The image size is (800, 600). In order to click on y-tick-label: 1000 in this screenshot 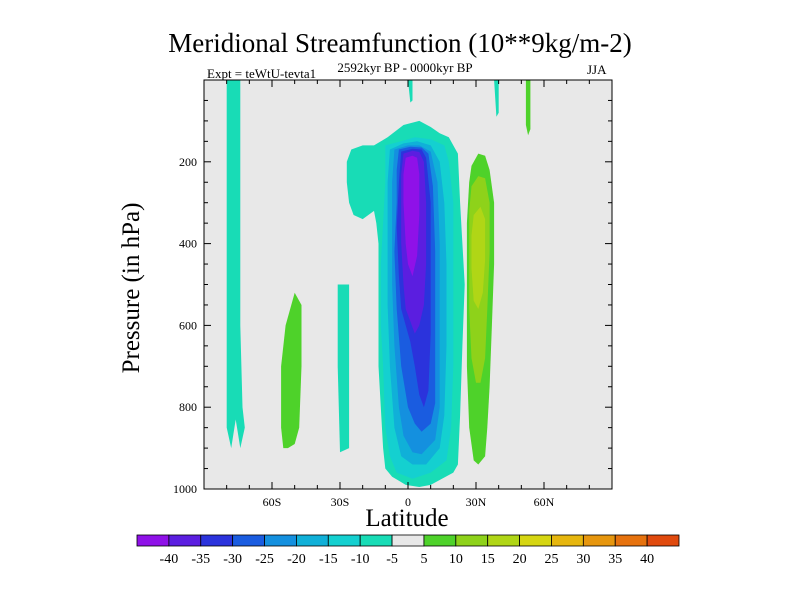, I will do `click(185, 489)`.